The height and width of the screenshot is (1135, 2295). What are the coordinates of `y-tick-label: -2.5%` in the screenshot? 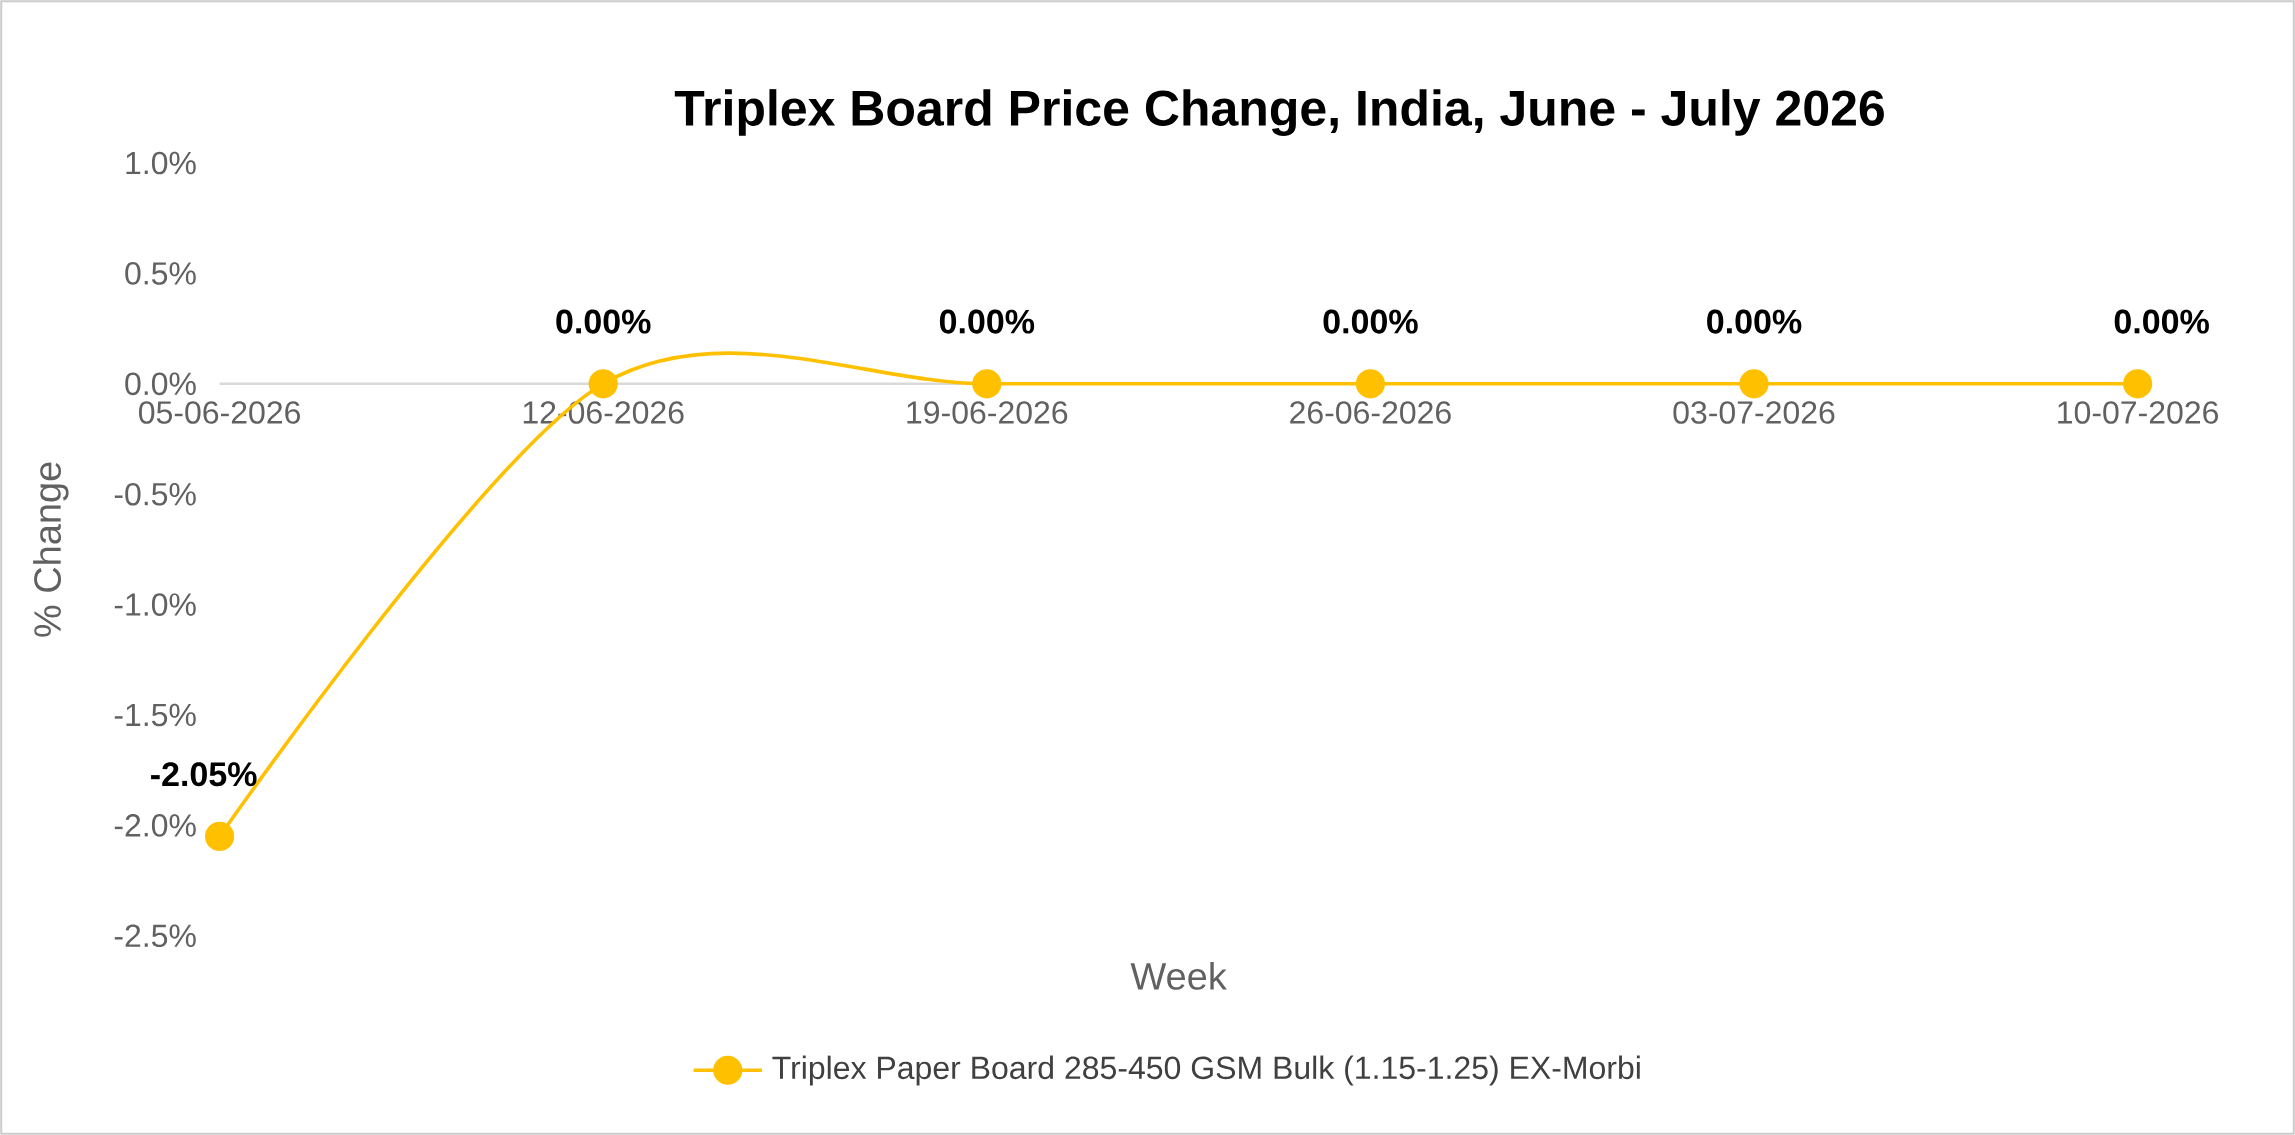 It's located at (155, 936).